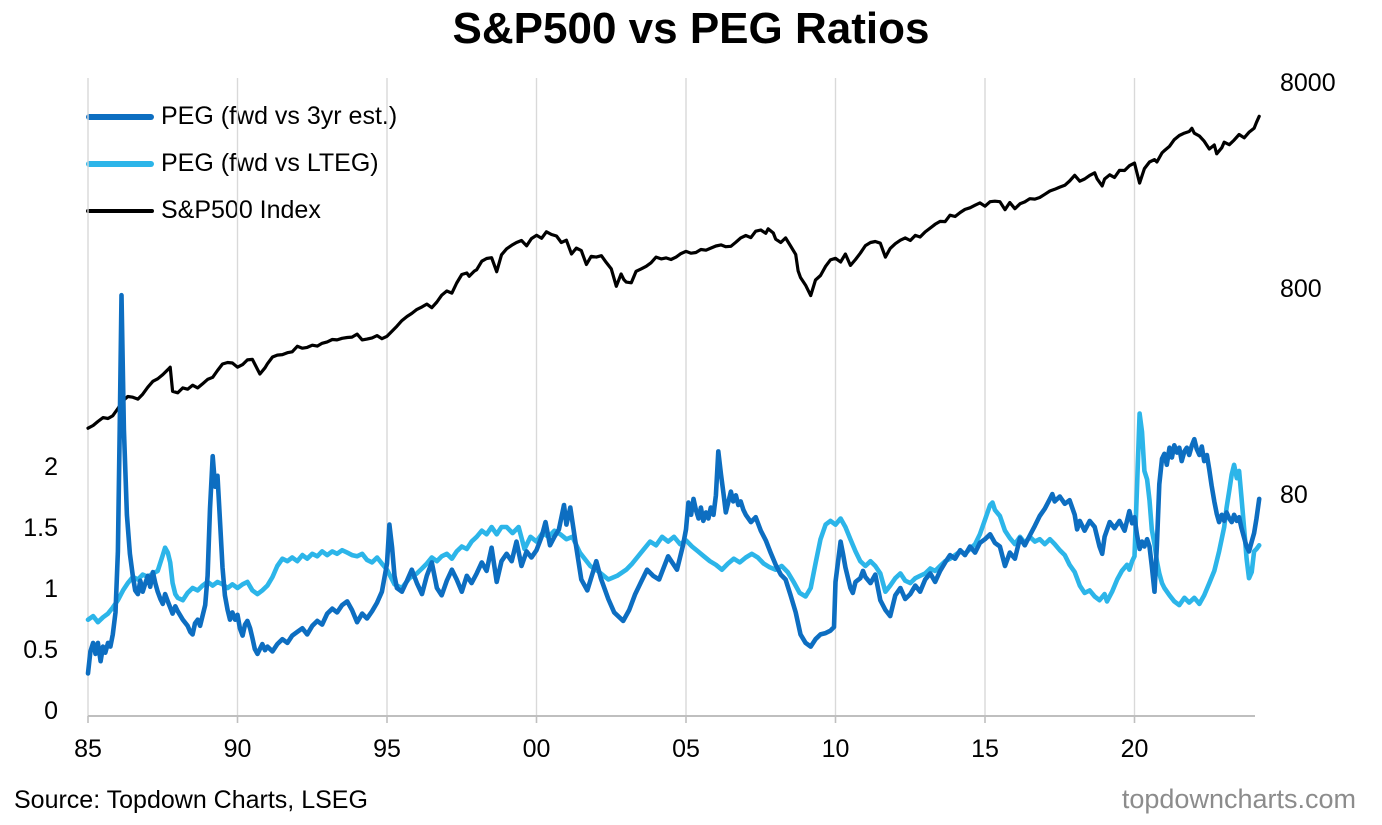 The width and height of the screenshot is (1382, 825). Describe the element at coordinates (270, 163) in the screenshot. I see `legend-label-peg-lteg: PEG (fwd vs LTEG)` at that location.